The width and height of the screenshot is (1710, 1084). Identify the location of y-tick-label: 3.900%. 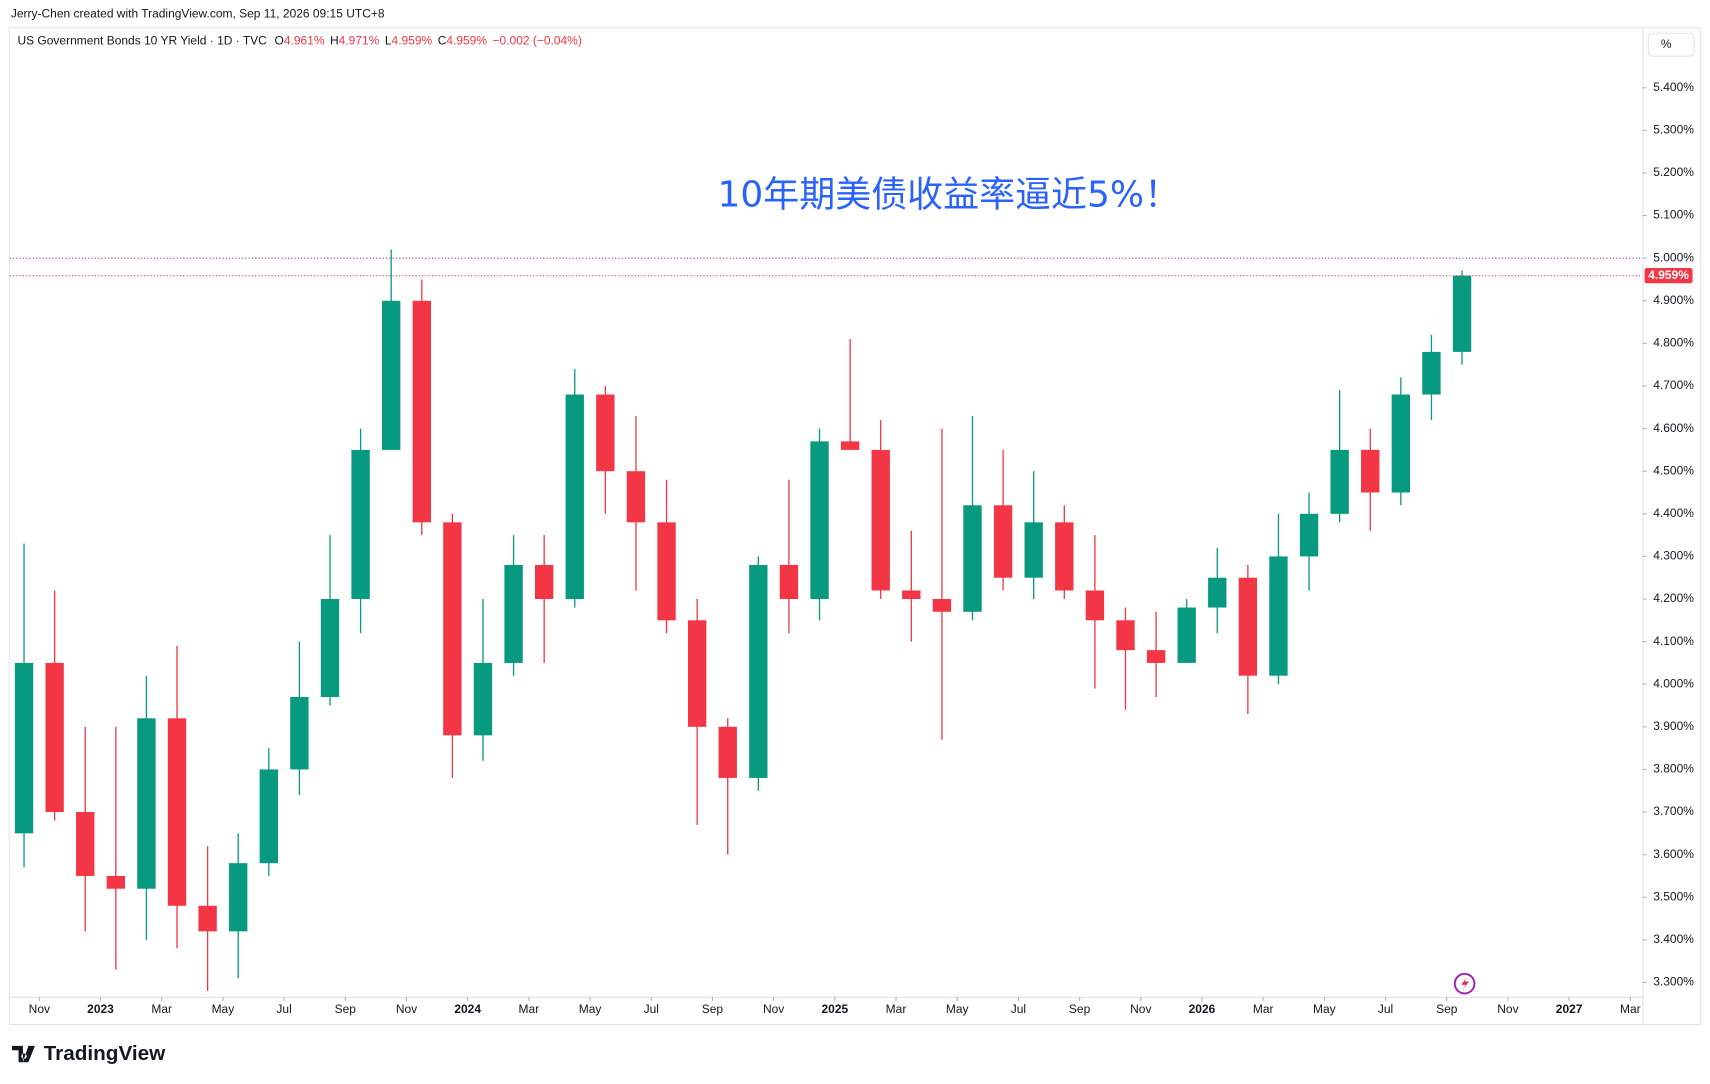
(1673, 726).